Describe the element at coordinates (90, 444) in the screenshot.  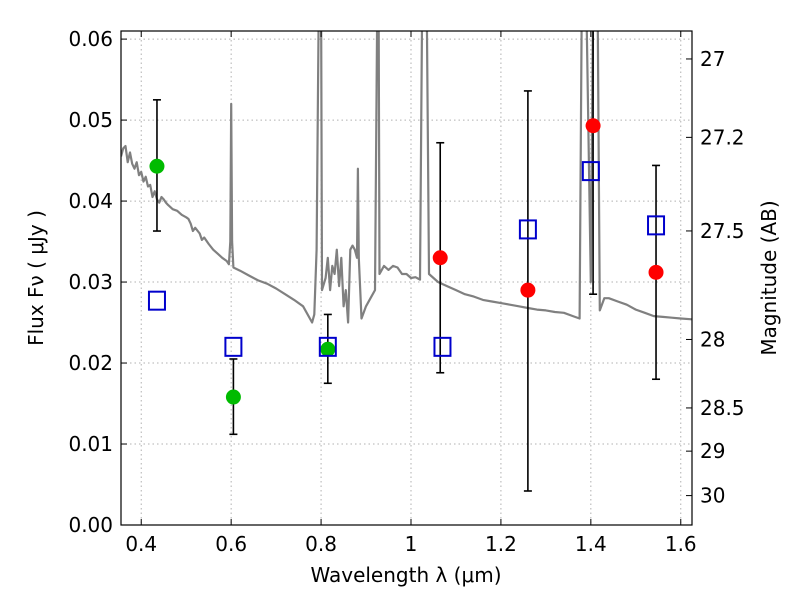
I see `y-tick-label: 0.01` at that location.